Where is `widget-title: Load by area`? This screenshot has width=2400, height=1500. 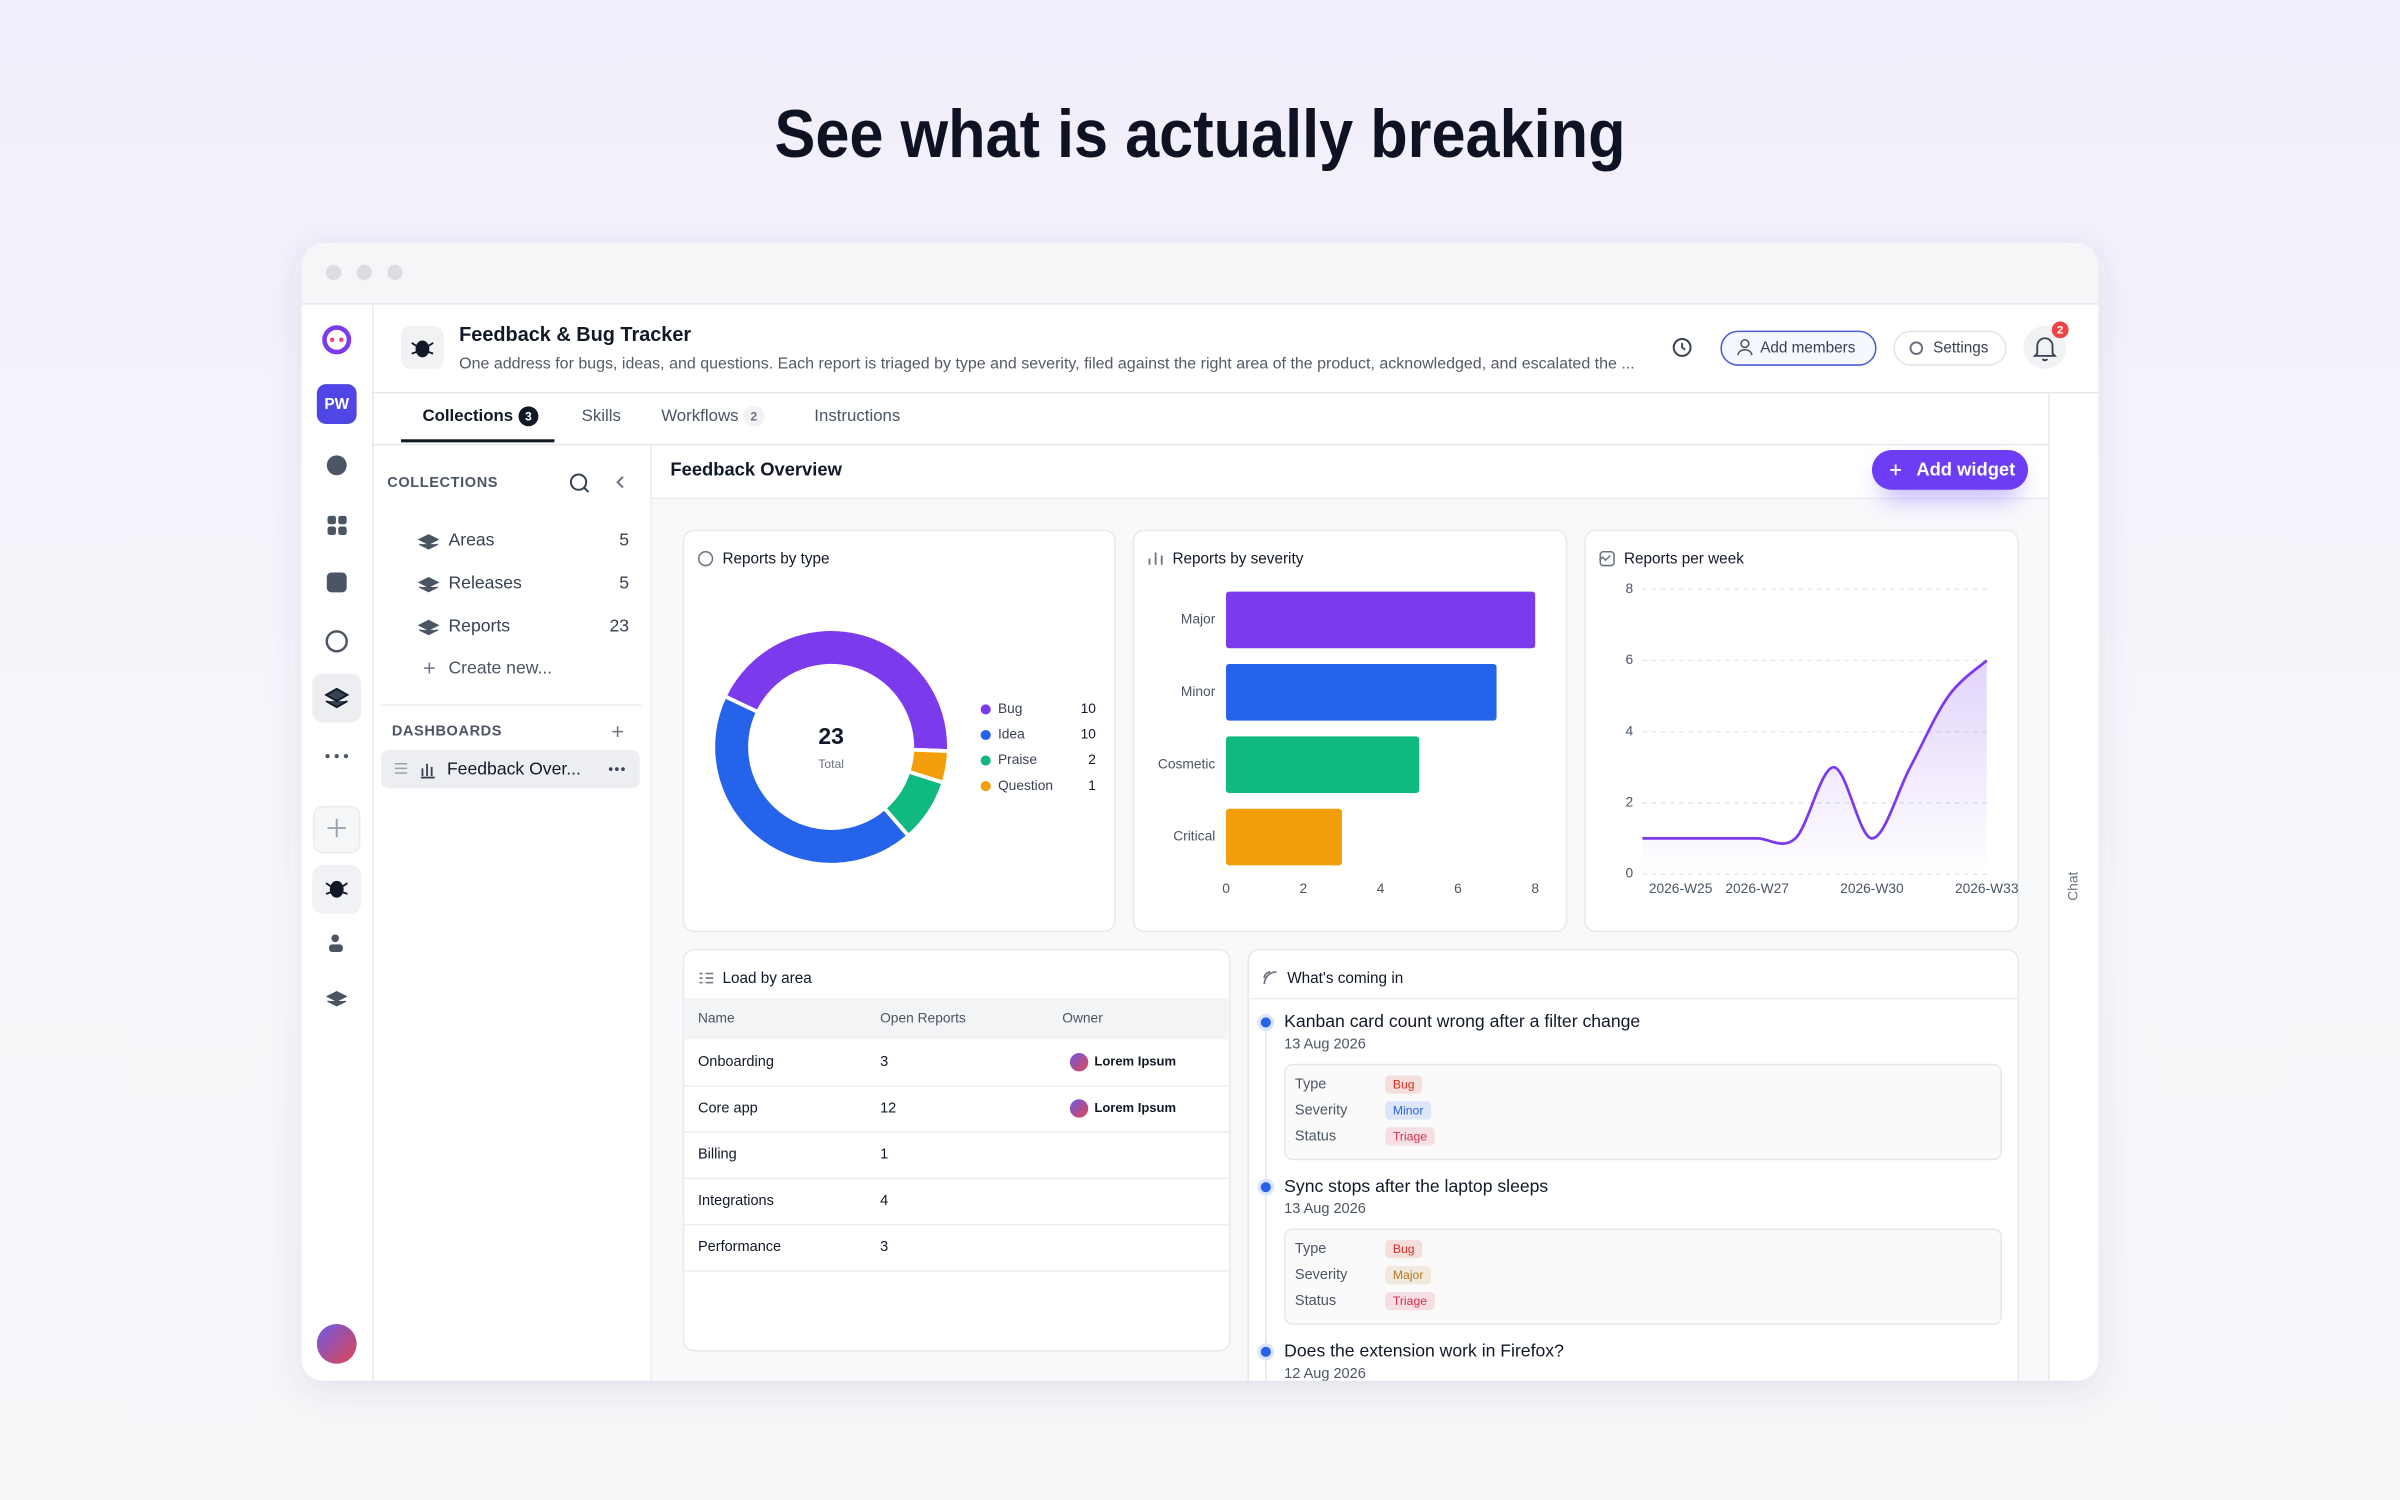 widget-title: Load by area is located at coordinates (767, 978).